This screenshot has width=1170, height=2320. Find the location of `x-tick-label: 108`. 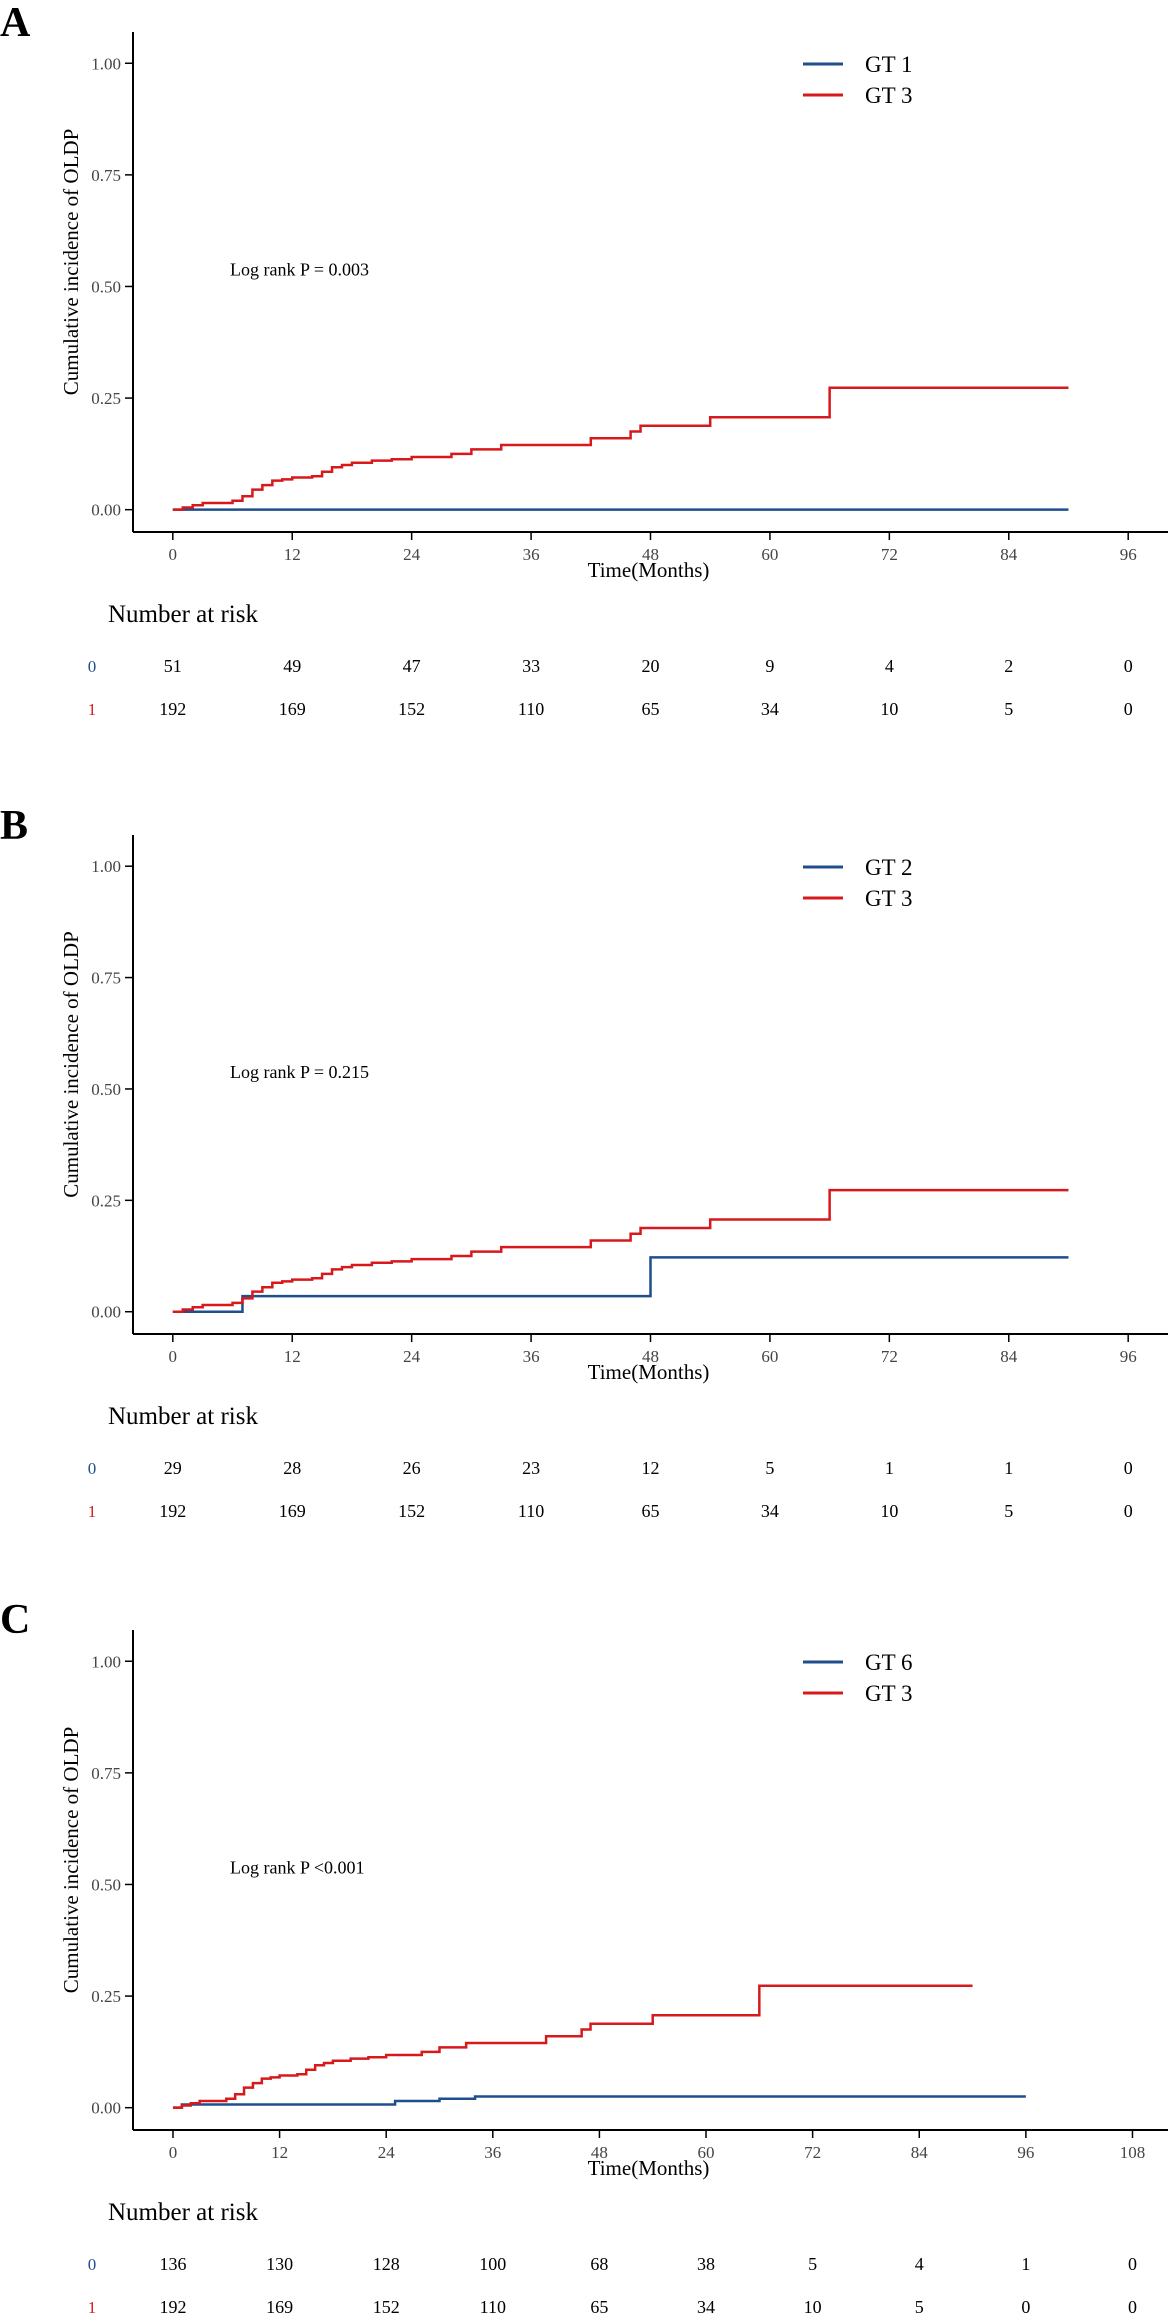

x-tick-label: 108 is located at coordinates (1133, 2152).